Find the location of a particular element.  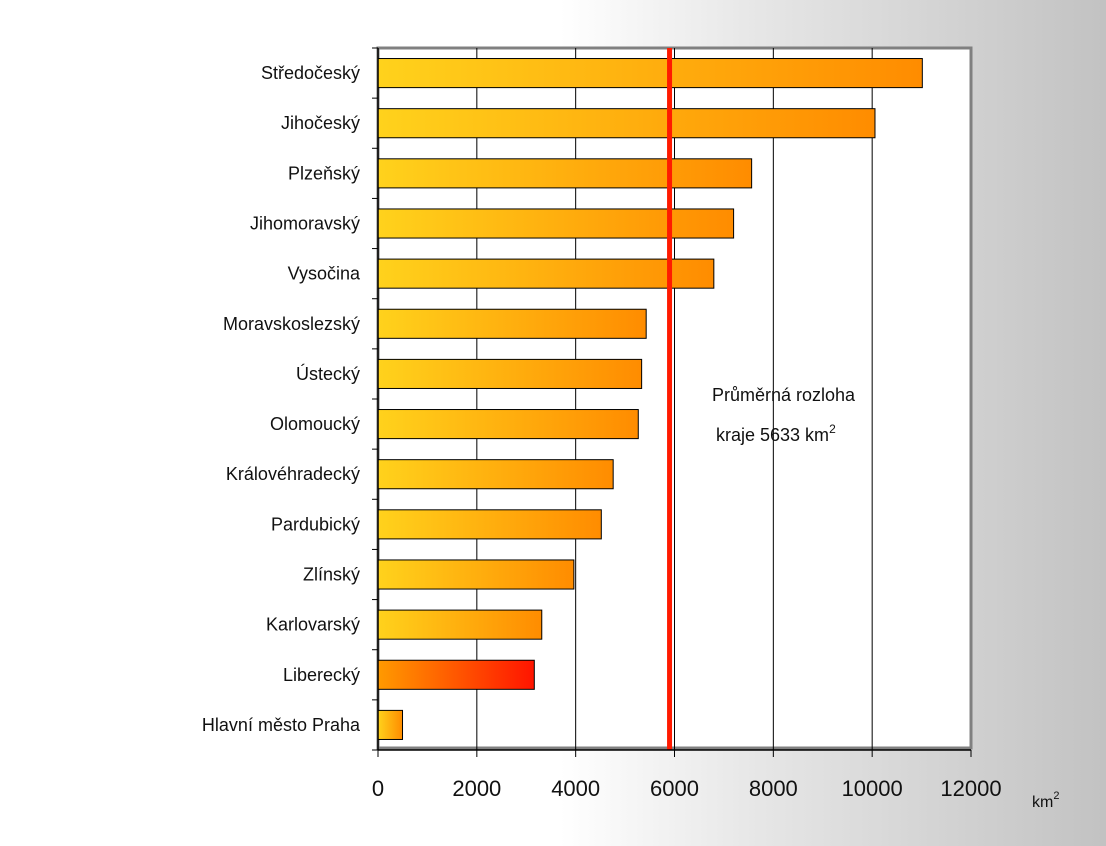

category-label: Moravskoslezský is located at coordinates (291, 324).